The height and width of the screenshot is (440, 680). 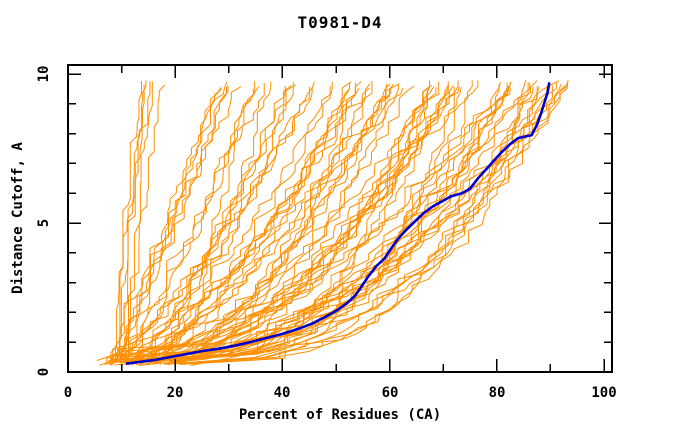 I want to click on y-tick-label-10: 10, so click(x=44, y=74).